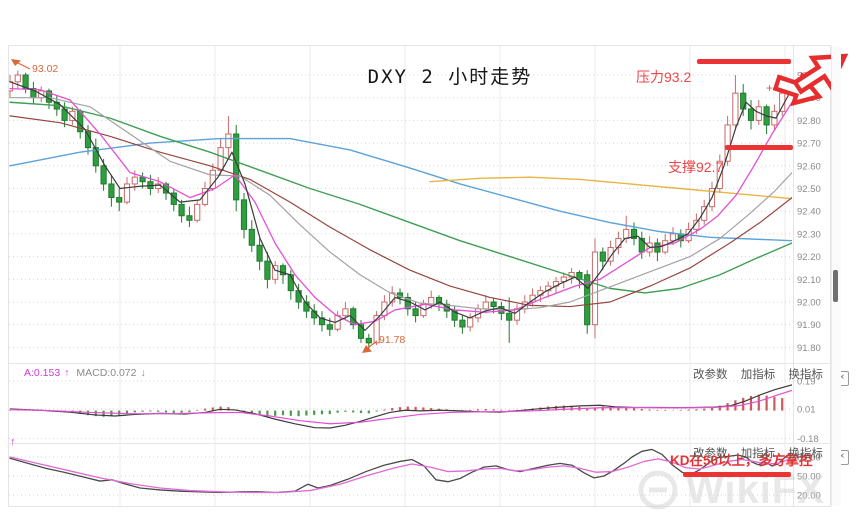  I want to click on kd-note-label: KD在50以上，多方掌控, so click(741, 460).